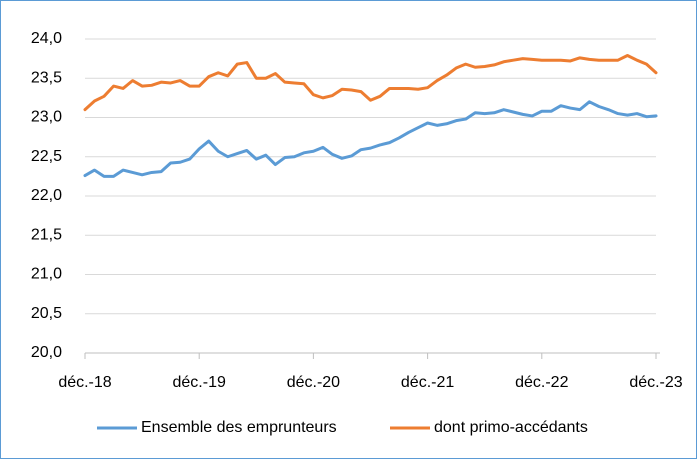  What do you see at coordinates (541, 382) in the screenshot?
I see `x-tick-label: déc.-22` at bounding box center [541, 382].